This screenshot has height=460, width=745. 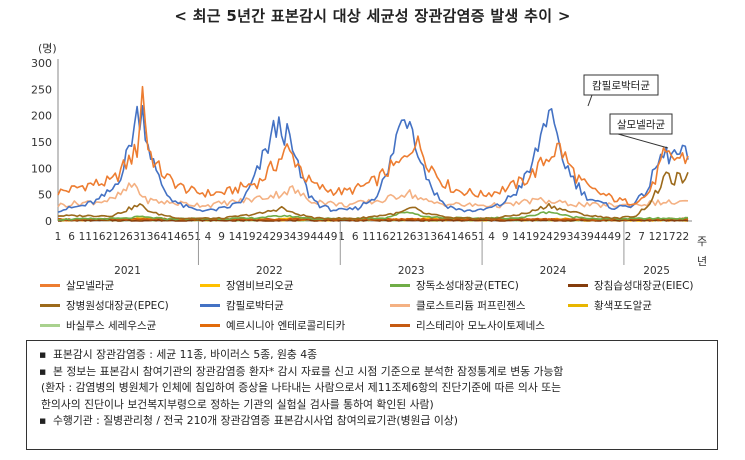 I want to click on note-line-1: ▪ 표본감시 장관감염증 : 세균 11종, 바이러스 5종, 원충 4종, so click(x=373, y=355).